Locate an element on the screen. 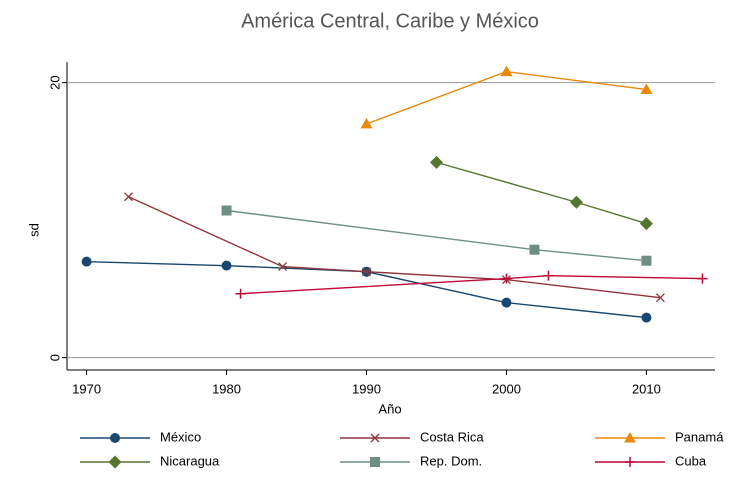 This screenshot has height=477, width=732. x-tick-label: 1970 is located at coordinates (86, 388).